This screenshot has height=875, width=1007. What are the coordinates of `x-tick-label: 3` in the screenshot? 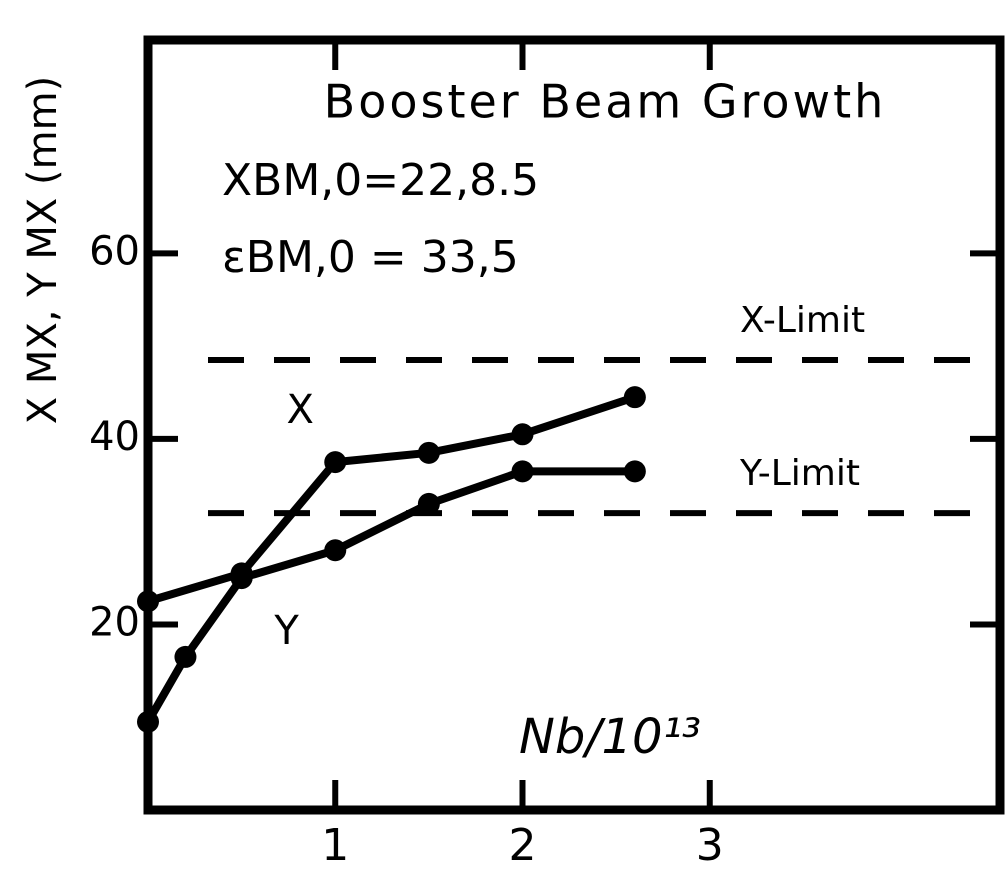 It's located at (710, 845).